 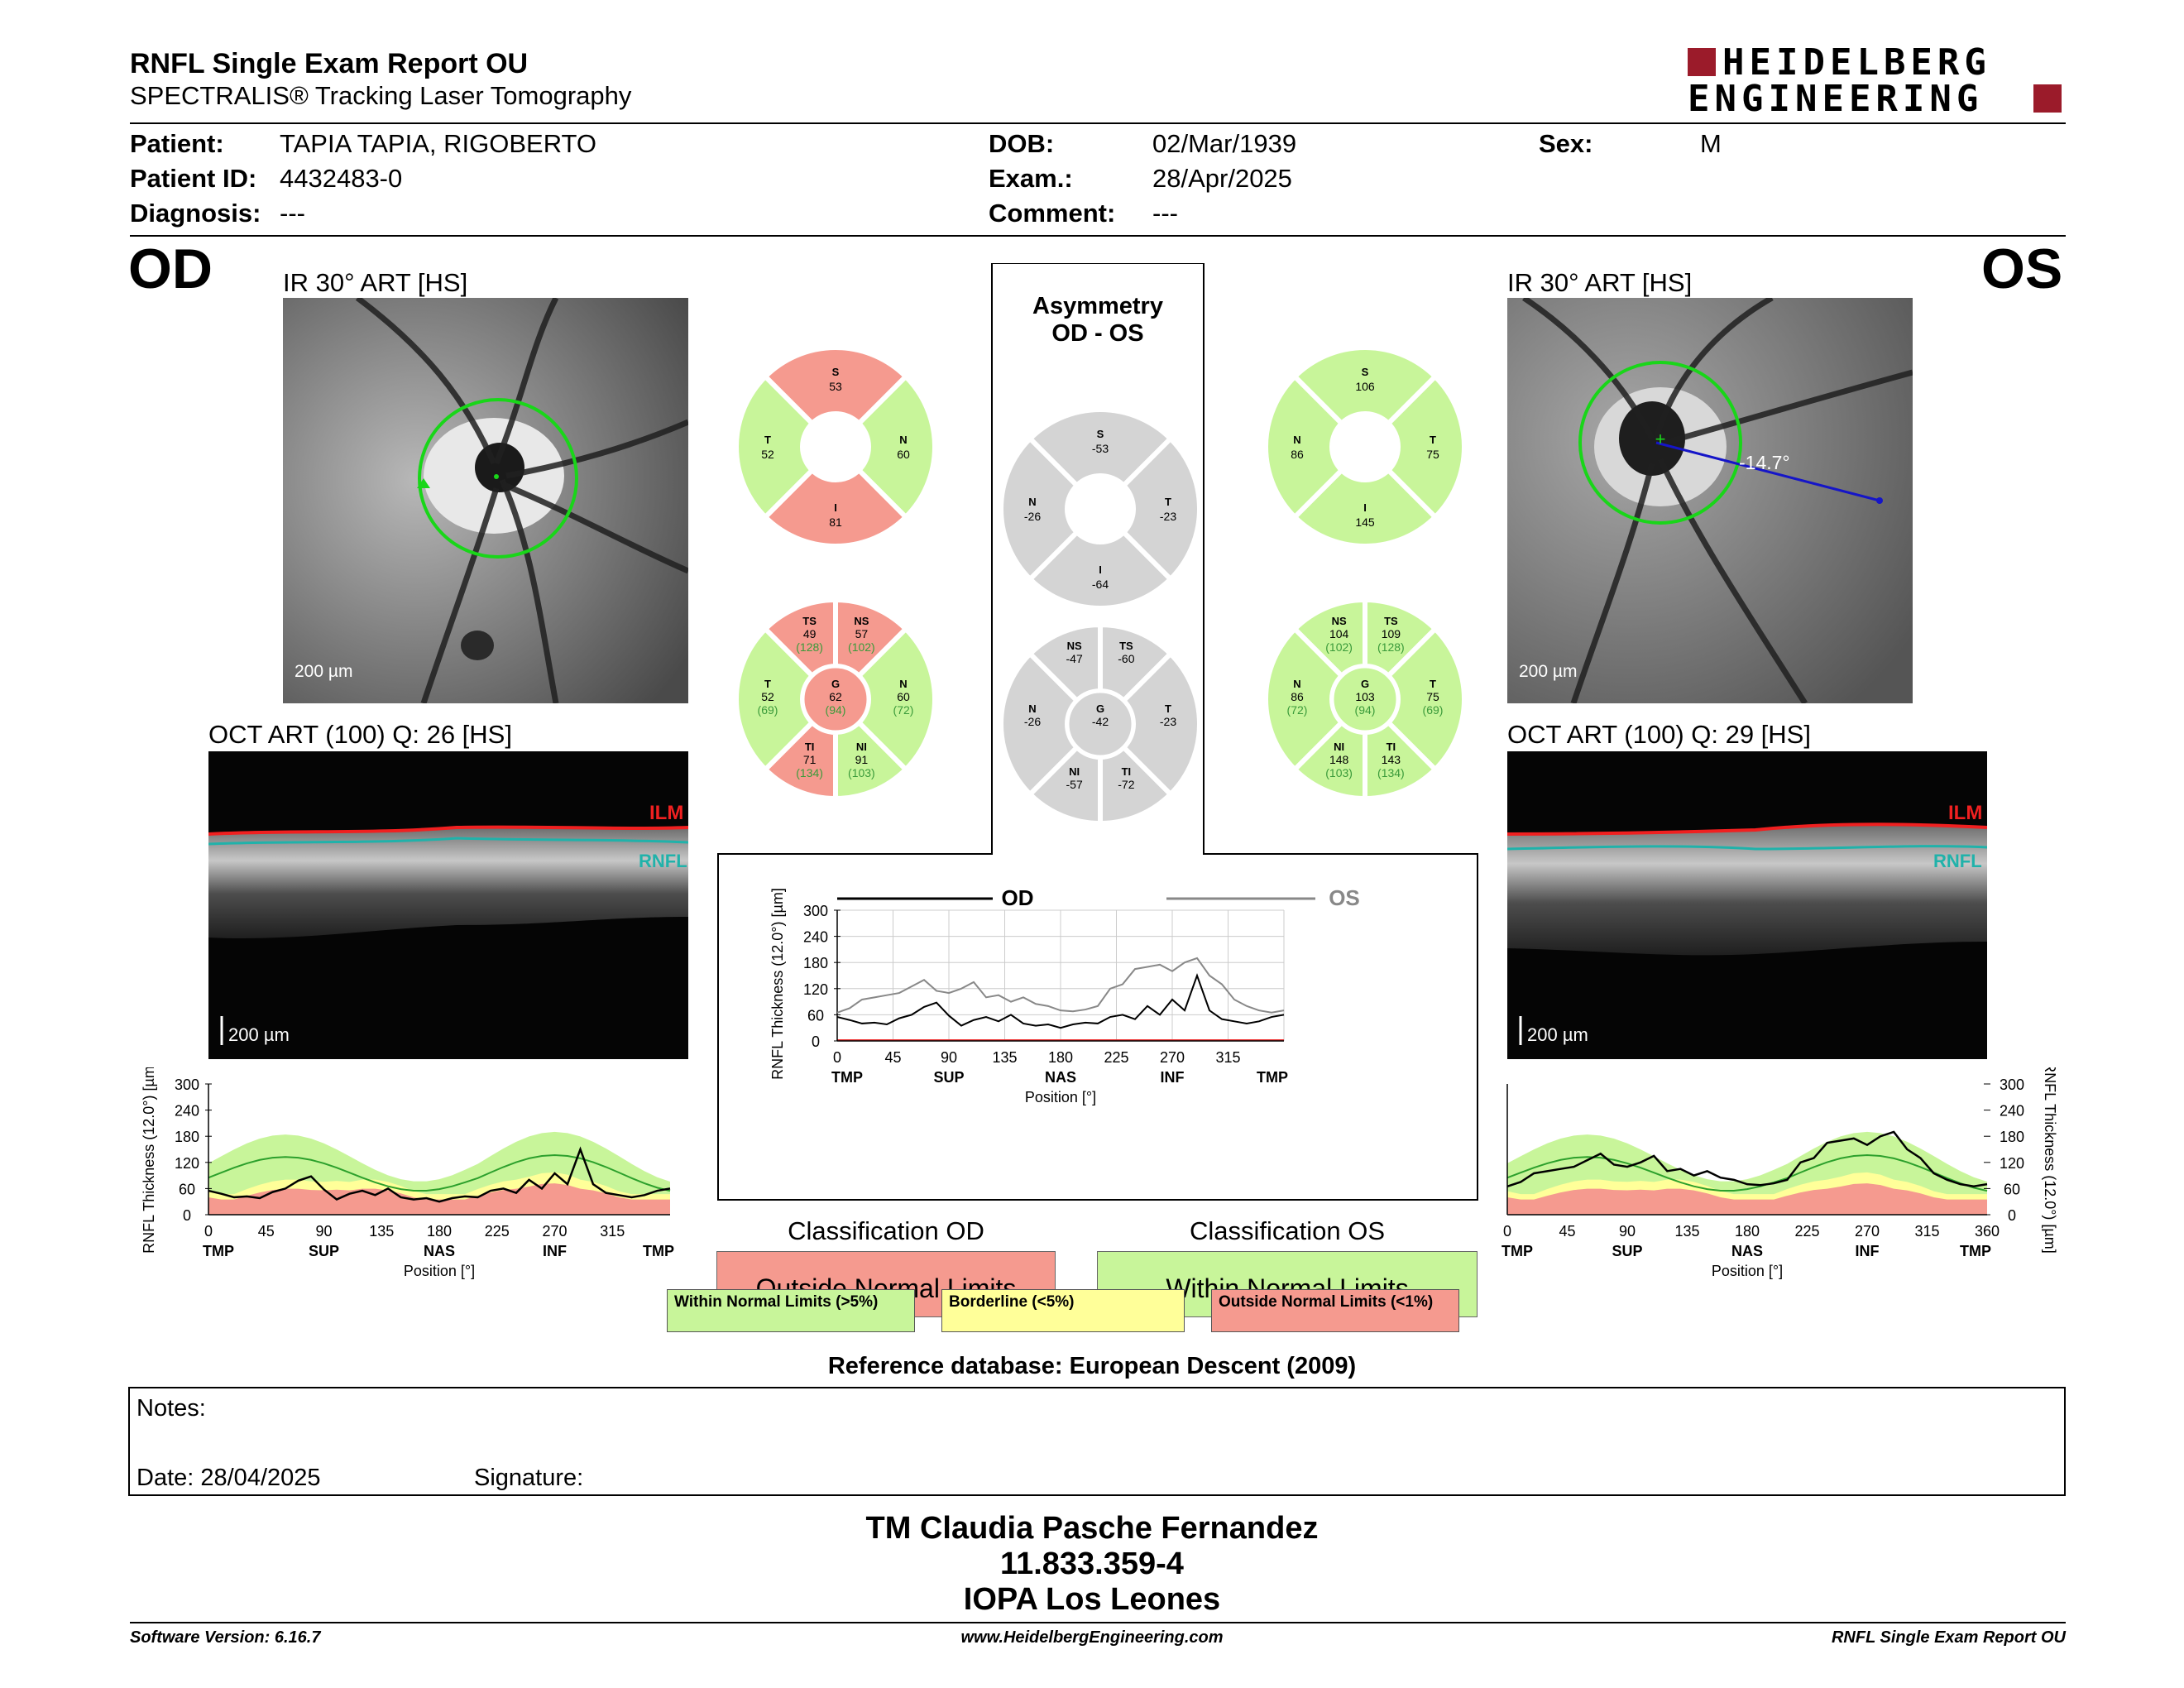 I want to click on odChart-xtick-label-7: 315, so click(x=612, y=1231).